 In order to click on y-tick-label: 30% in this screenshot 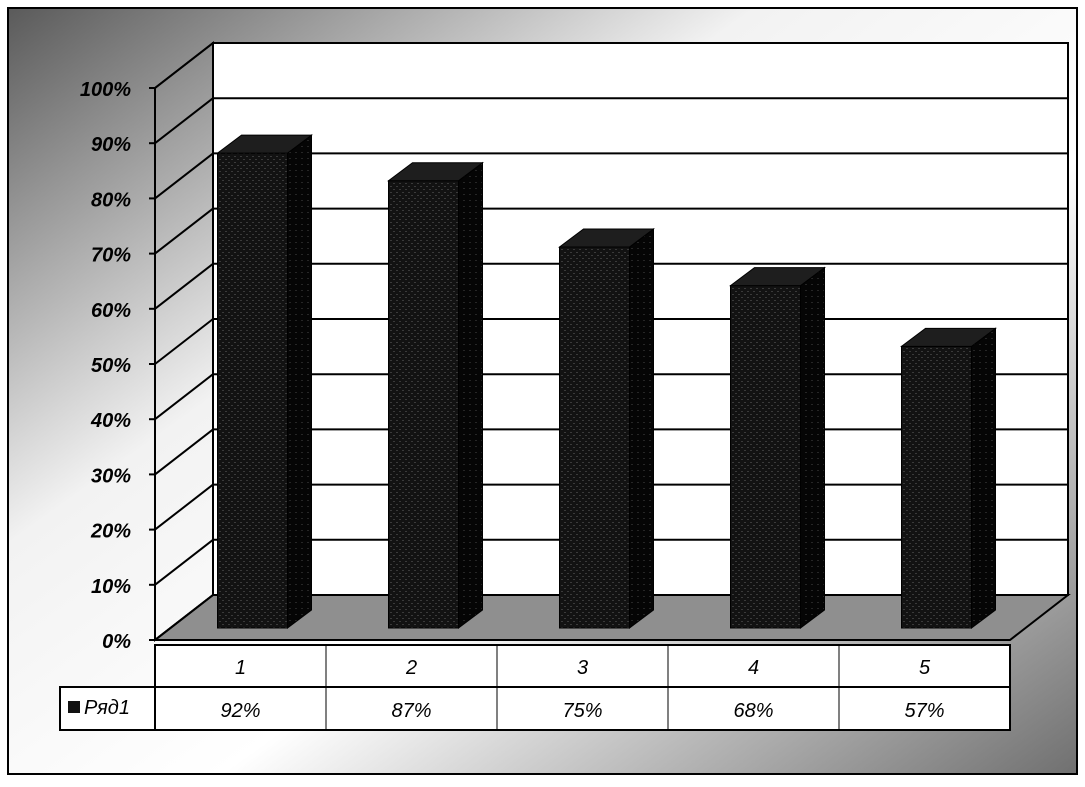, I will do `click(111, 476)`.